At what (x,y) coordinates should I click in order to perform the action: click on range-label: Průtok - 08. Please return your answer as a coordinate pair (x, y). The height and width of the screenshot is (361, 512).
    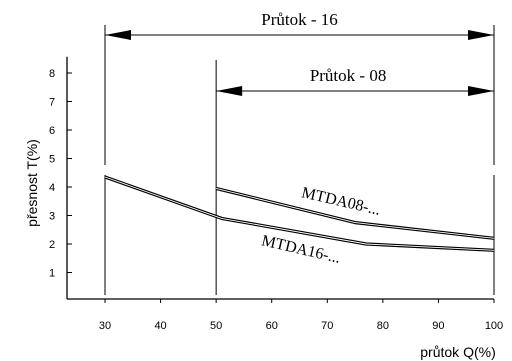
    Looking at the image, I should click on (348, 75).